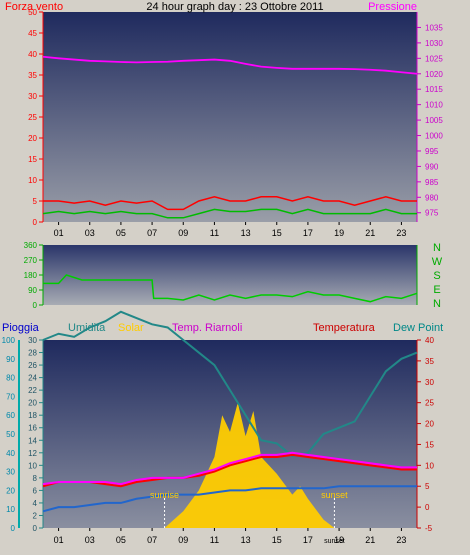  I want to click on wind-axis-tick-label: 40, so click(32, 54).